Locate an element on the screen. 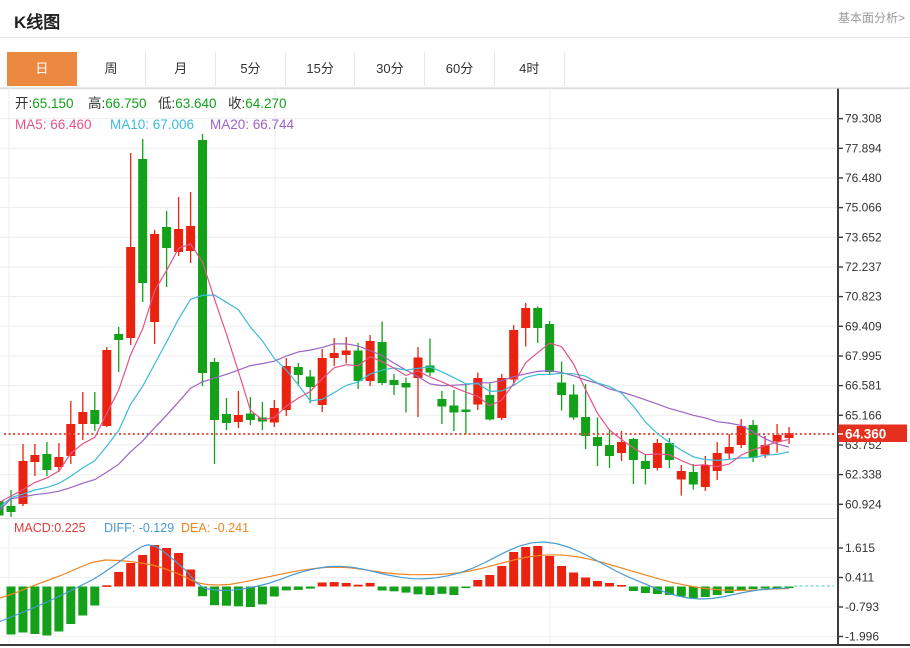  svg-text: 1.615 is located at coordinates (860, 548).